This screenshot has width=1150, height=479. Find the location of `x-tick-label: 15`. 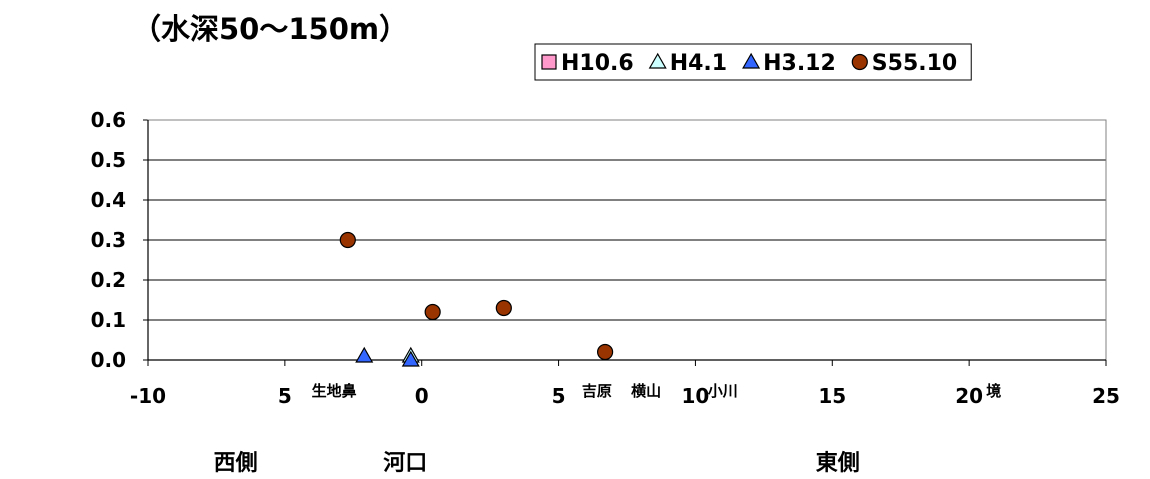

x-tick-label: 15 is located at coordinates (832, 396).